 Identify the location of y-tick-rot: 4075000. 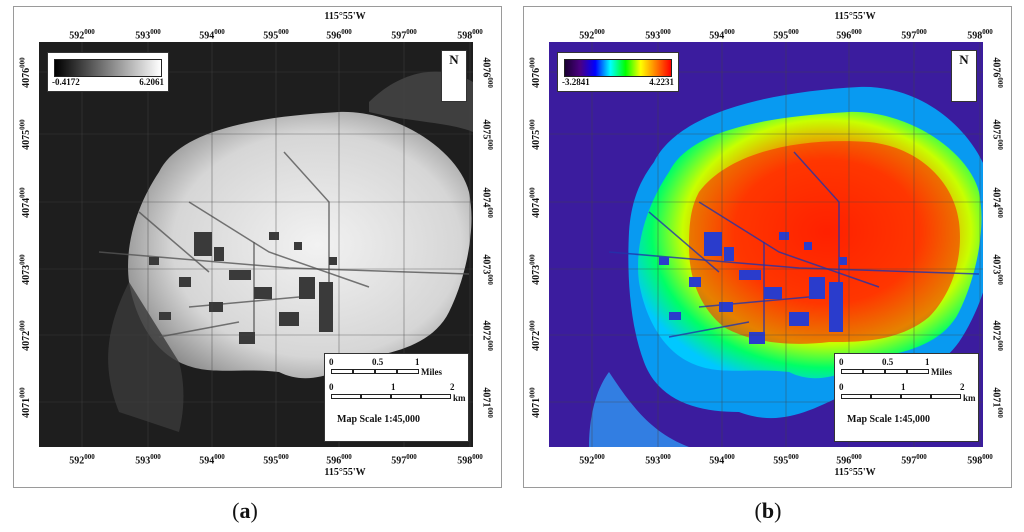
(534, 134).